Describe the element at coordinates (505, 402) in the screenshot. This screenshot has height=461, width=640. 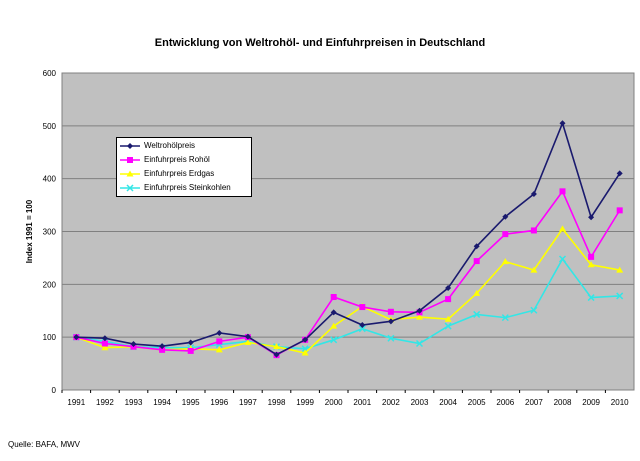
I see `x-tick-label: 2006` at that location.